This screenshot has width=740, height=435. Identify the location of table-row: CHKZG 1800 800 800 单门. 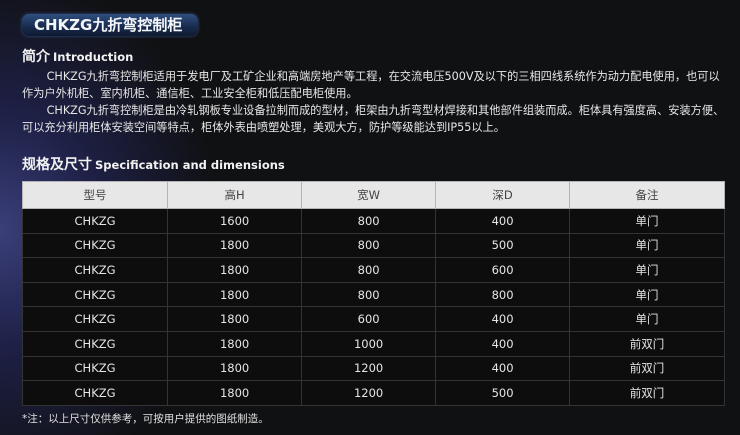
(373, 294).